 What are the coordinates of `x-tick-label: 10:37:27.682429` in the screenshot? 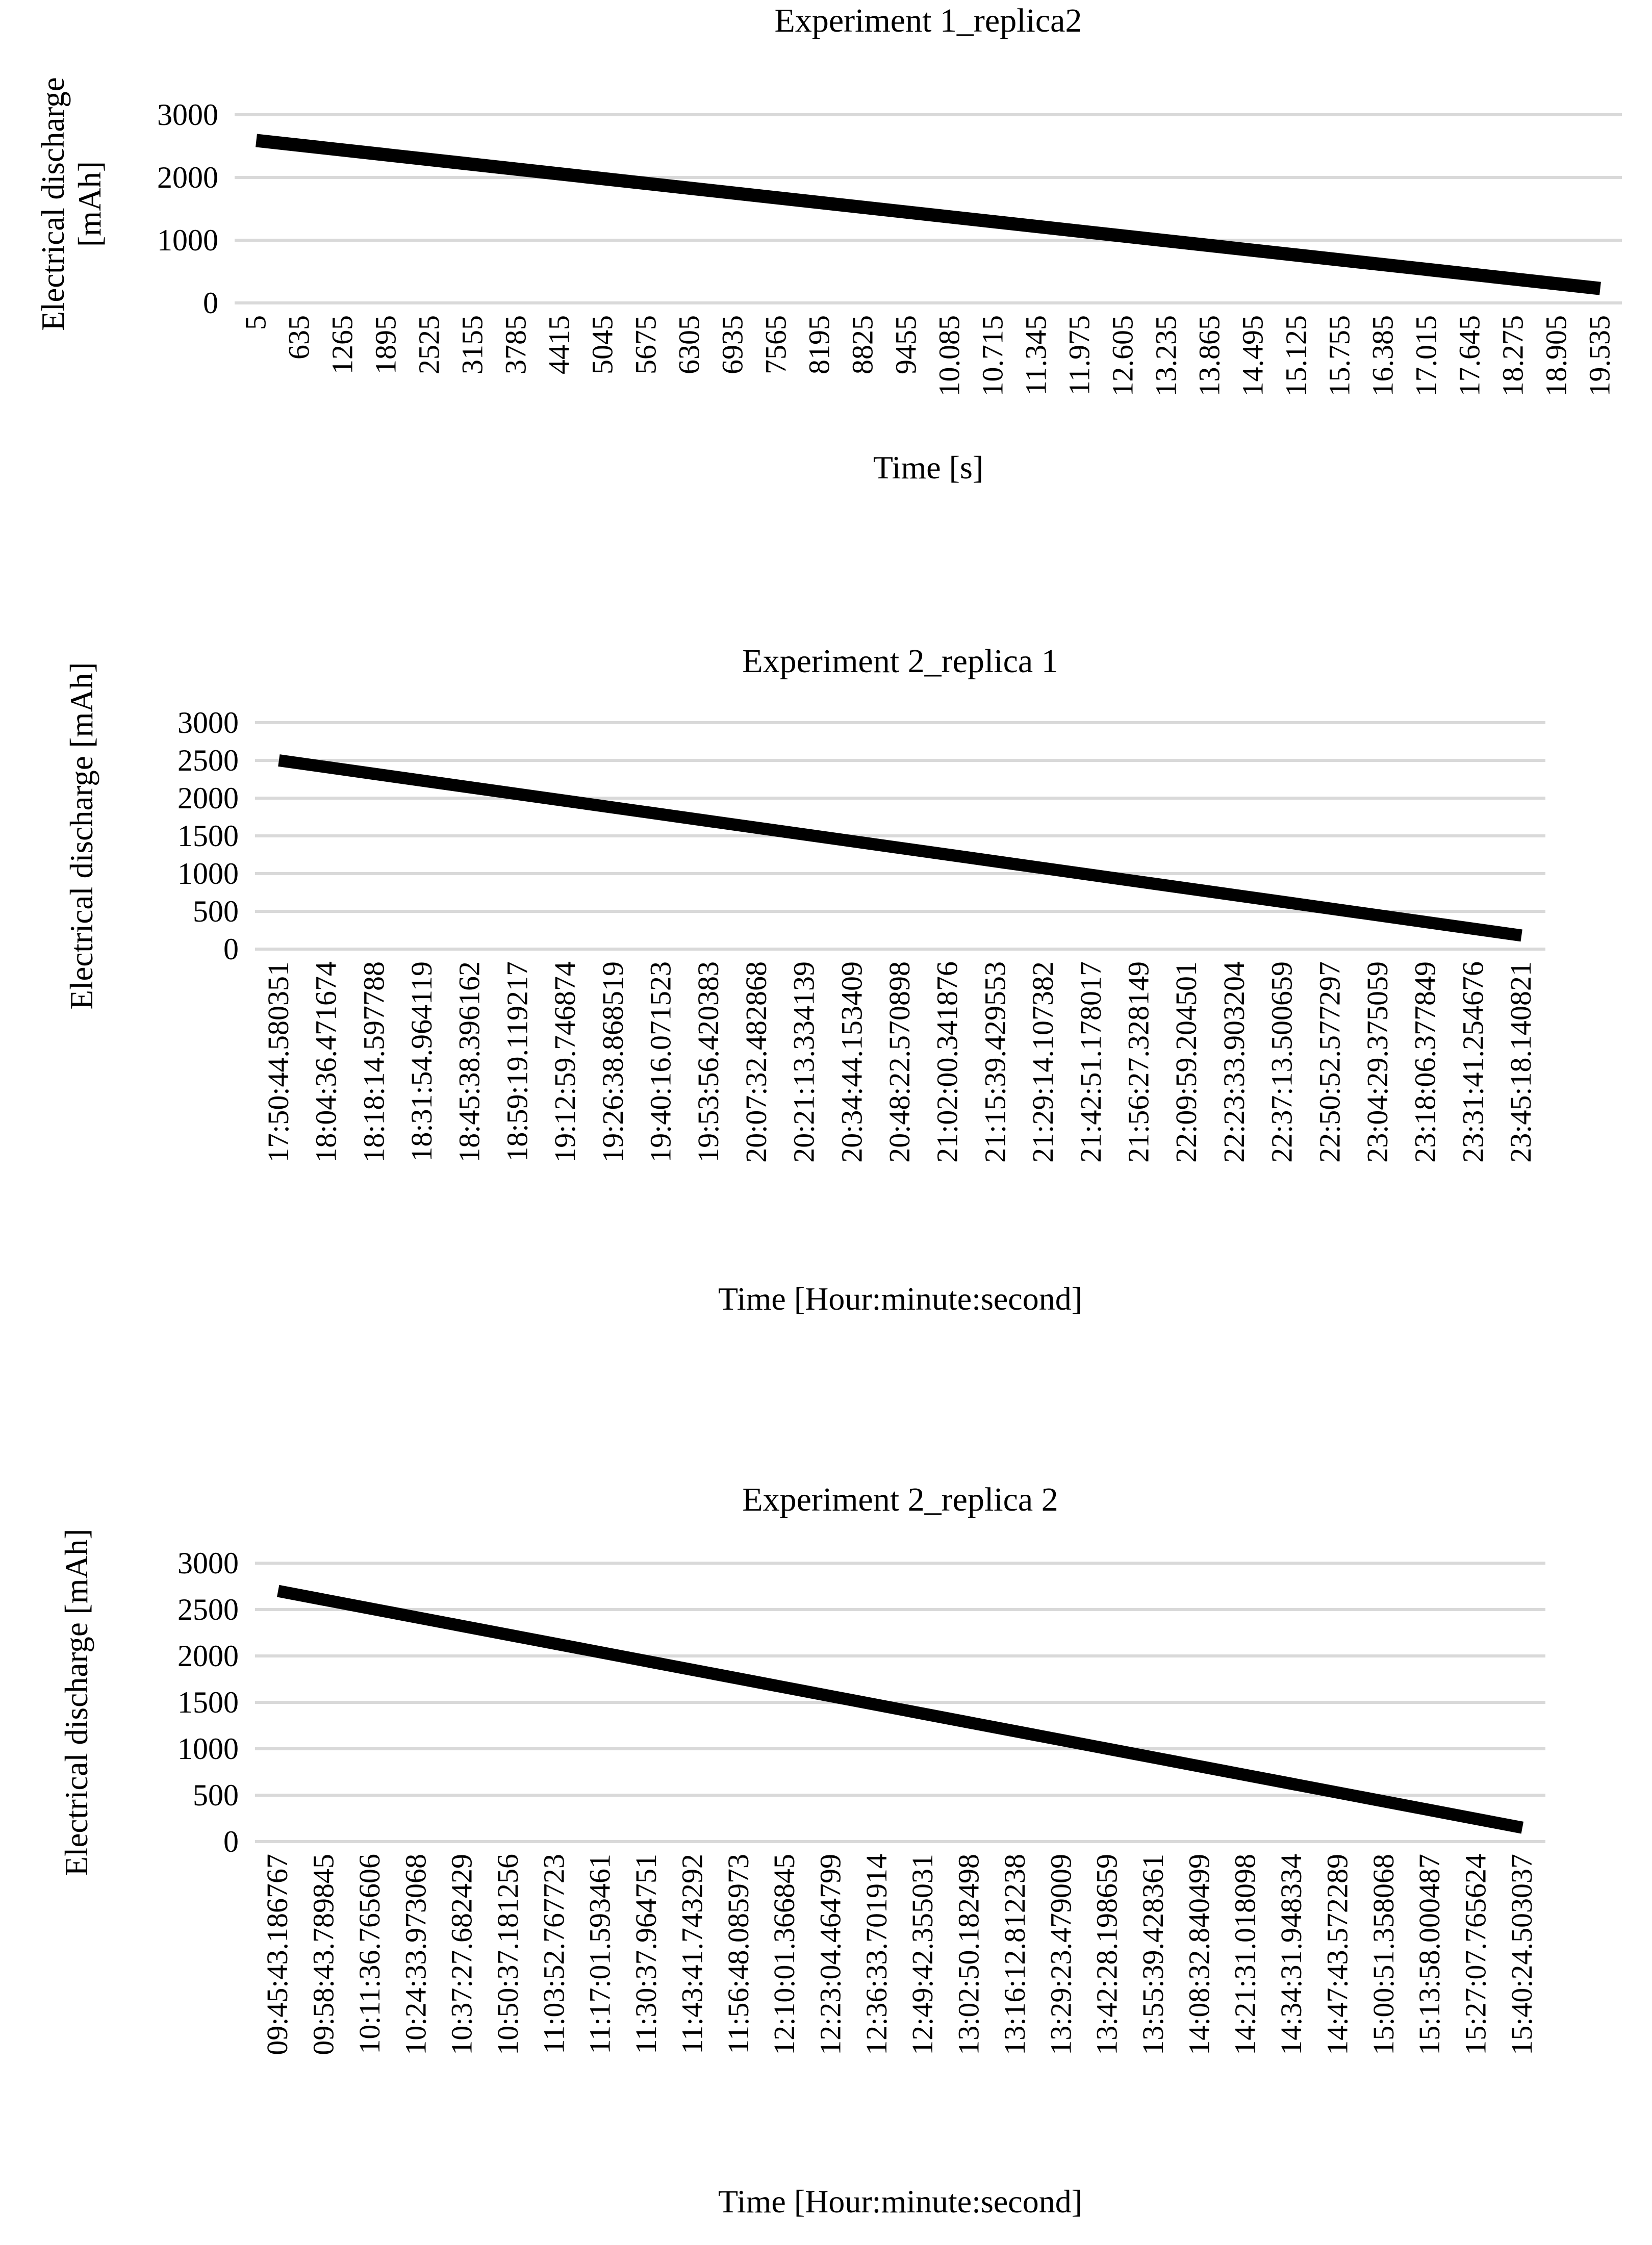 It's located at (462, 1954).